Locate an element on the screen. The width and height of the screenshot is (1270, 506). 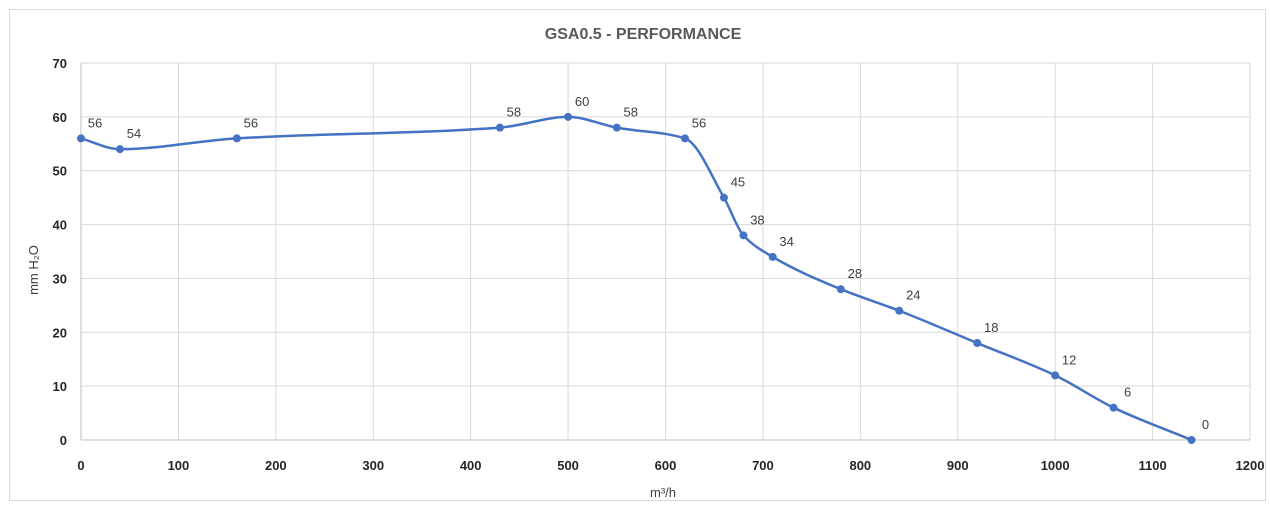
y-tick-label: 0 is located at coordinates (63, 440).